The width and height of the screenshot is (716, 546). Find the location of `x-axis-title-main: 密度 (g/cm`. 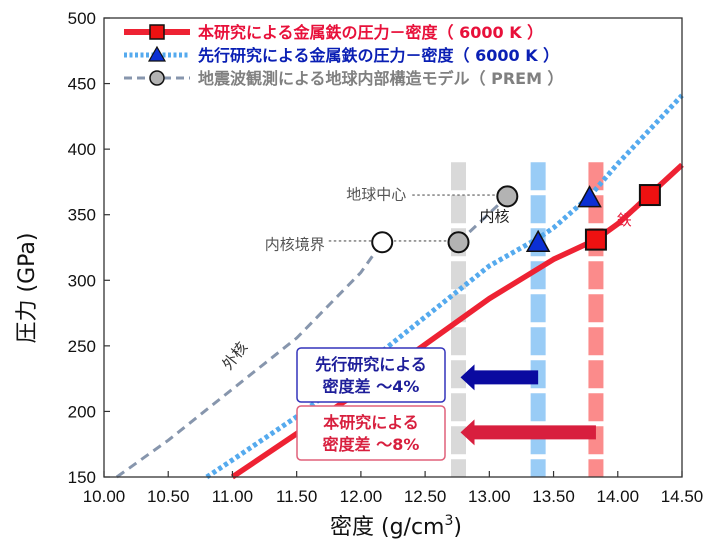

x-axis-title-main: 密度 (g/cm is located at coordinates (387, 527).